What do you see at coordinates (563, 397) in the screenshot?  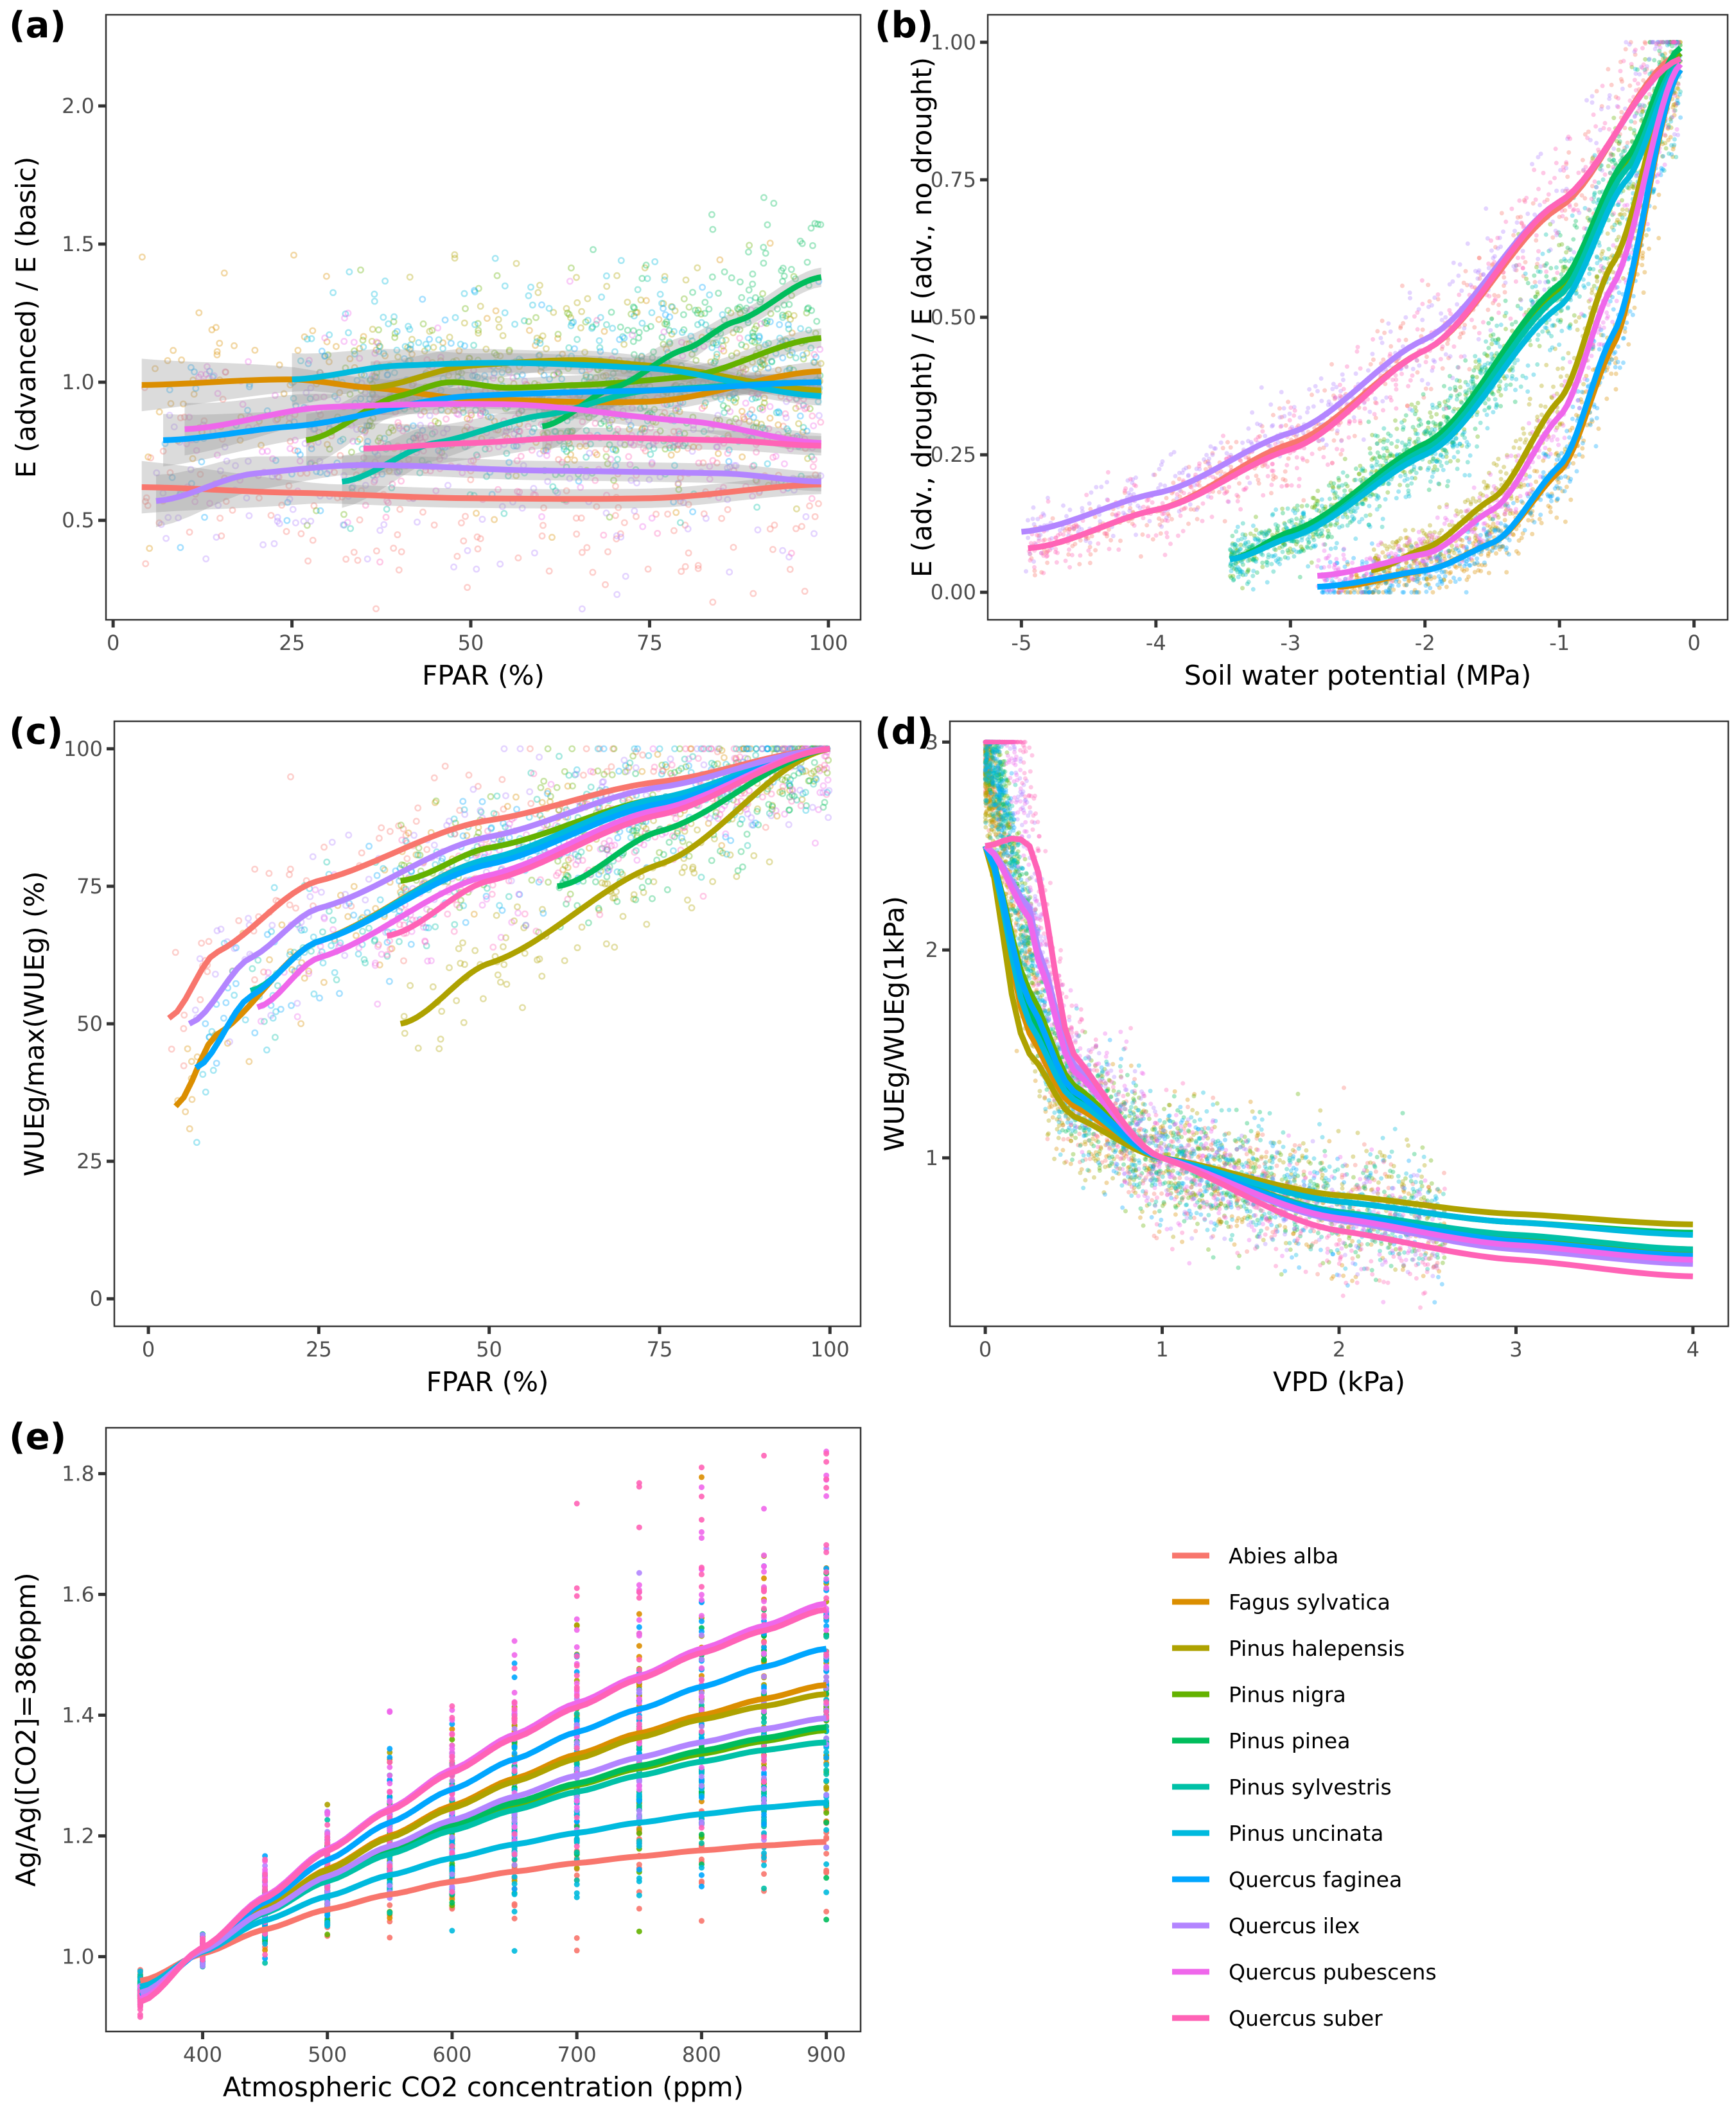 I see `smooth-ribbon` at bounding box center [563, 397].